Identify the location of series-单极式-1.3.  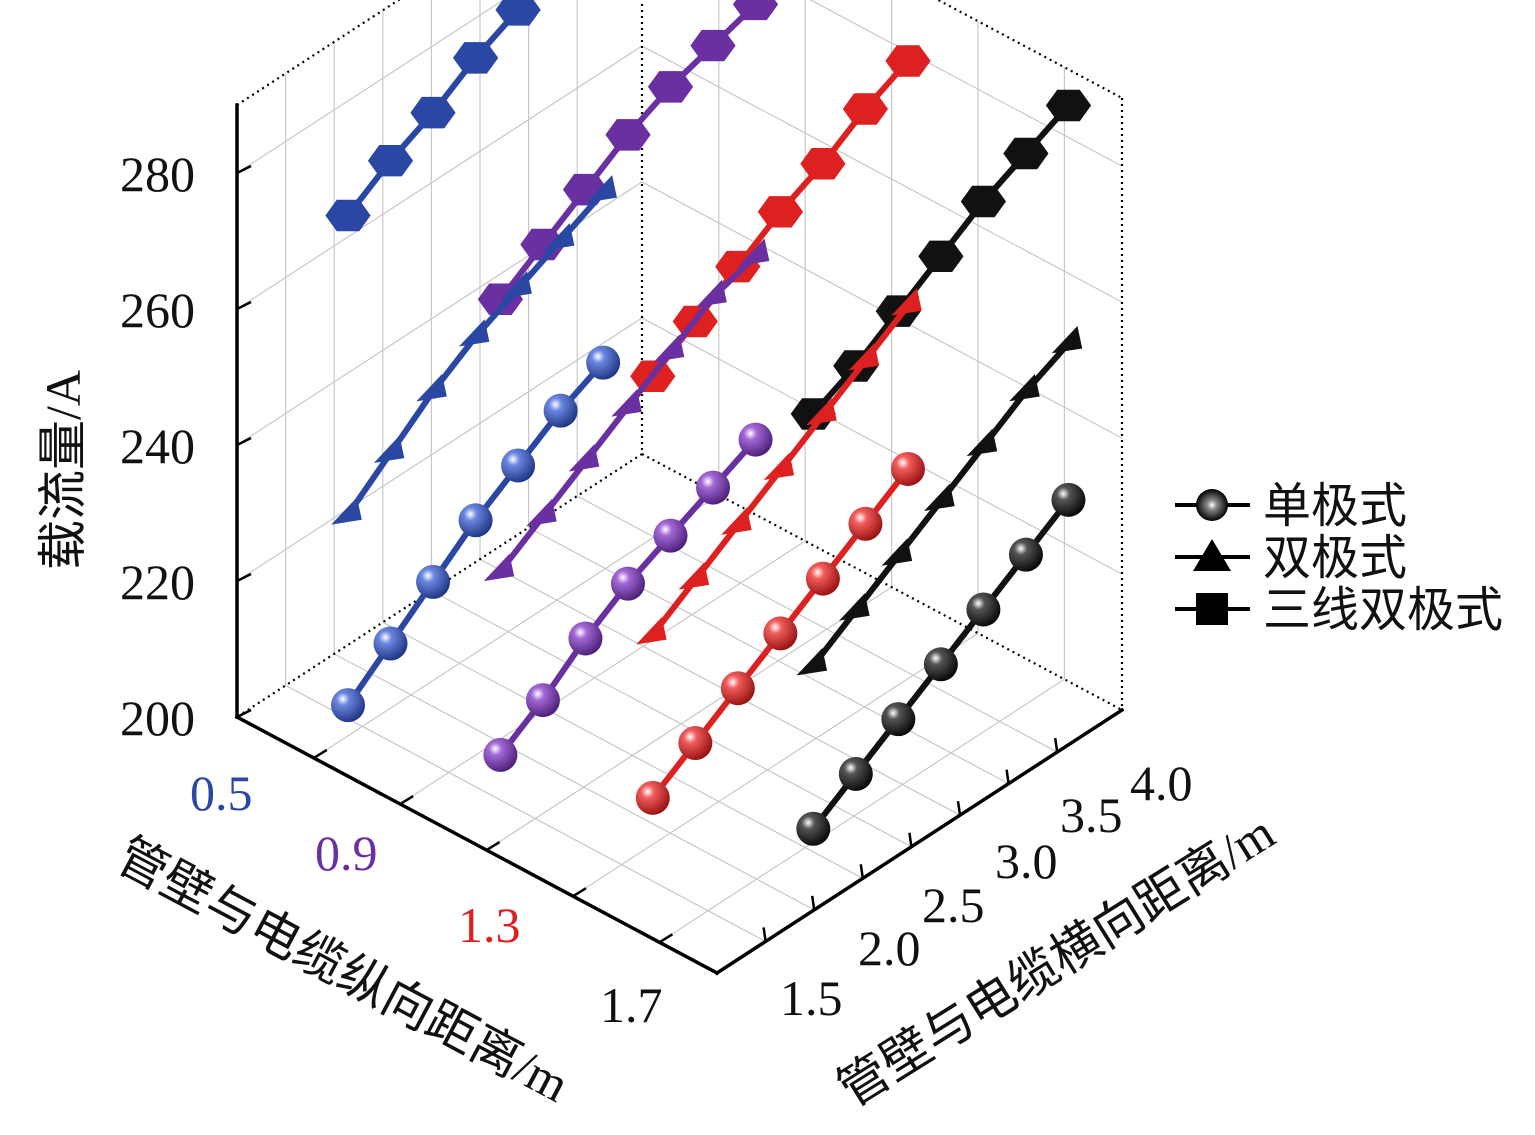
(780, 633).